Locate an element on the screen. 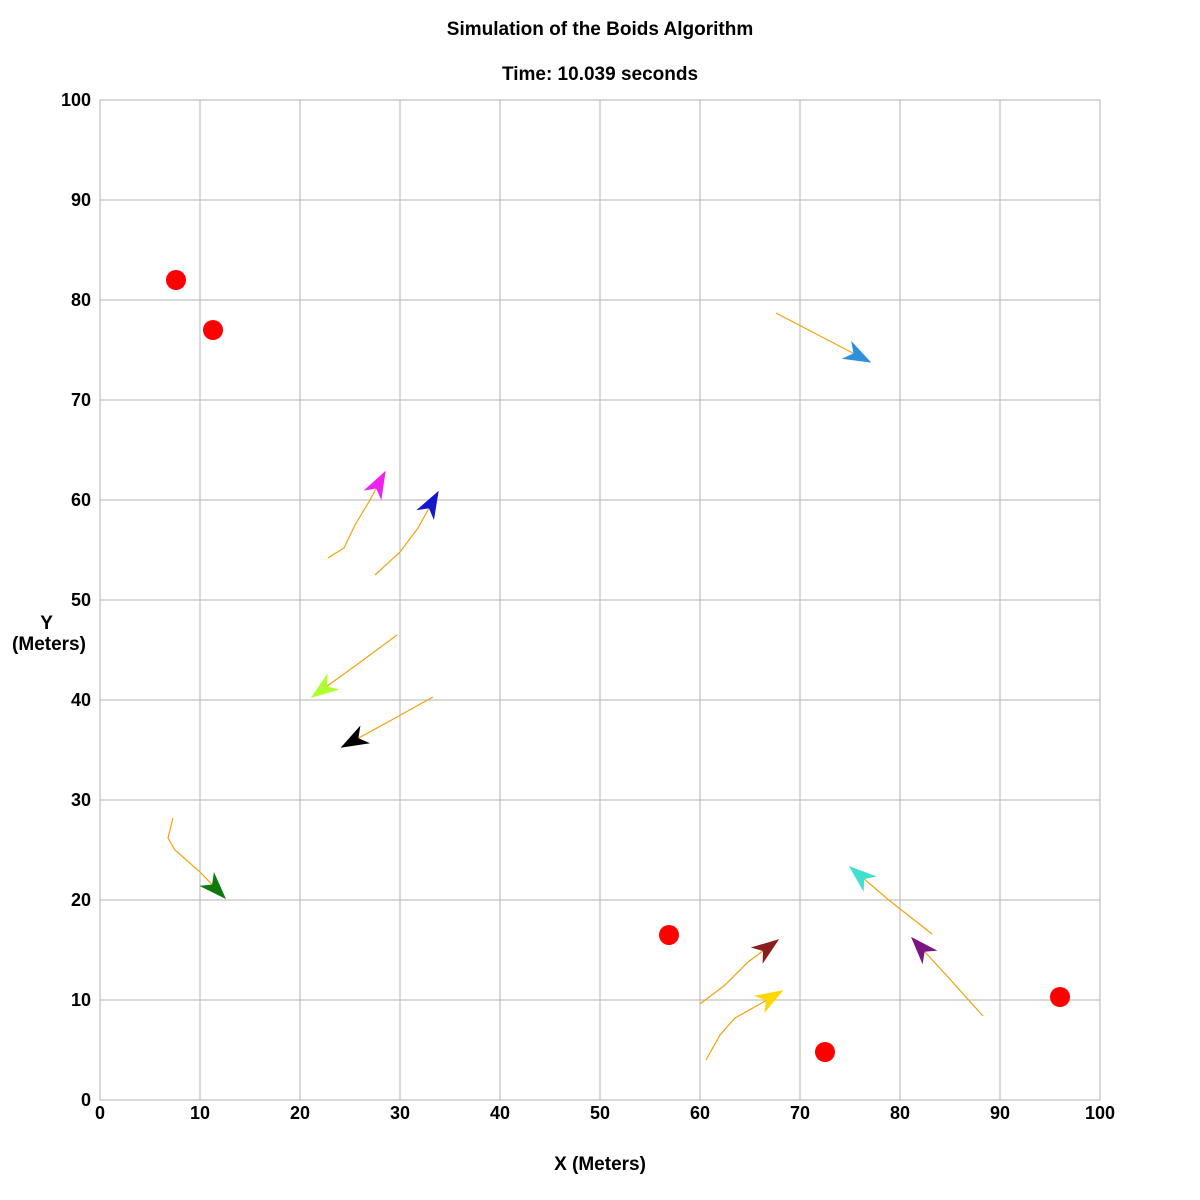 The width and height of the screenshot is (1200, 1200). y-axis-tick-labels: 0 10 20 30 40 50 60 70 80 90 100 is located at coordinates (76, 600).